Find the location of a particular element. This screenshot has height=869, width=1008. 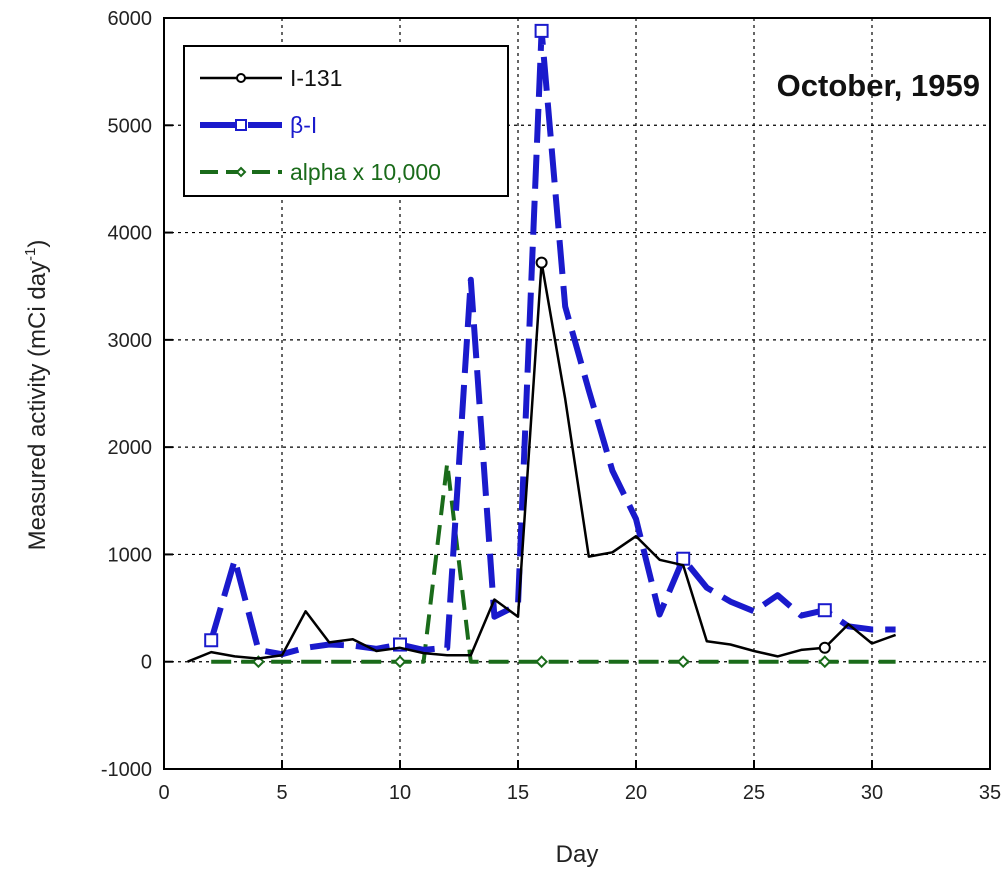

y-tick-label: 3000 is located at coordinates (130, 341).